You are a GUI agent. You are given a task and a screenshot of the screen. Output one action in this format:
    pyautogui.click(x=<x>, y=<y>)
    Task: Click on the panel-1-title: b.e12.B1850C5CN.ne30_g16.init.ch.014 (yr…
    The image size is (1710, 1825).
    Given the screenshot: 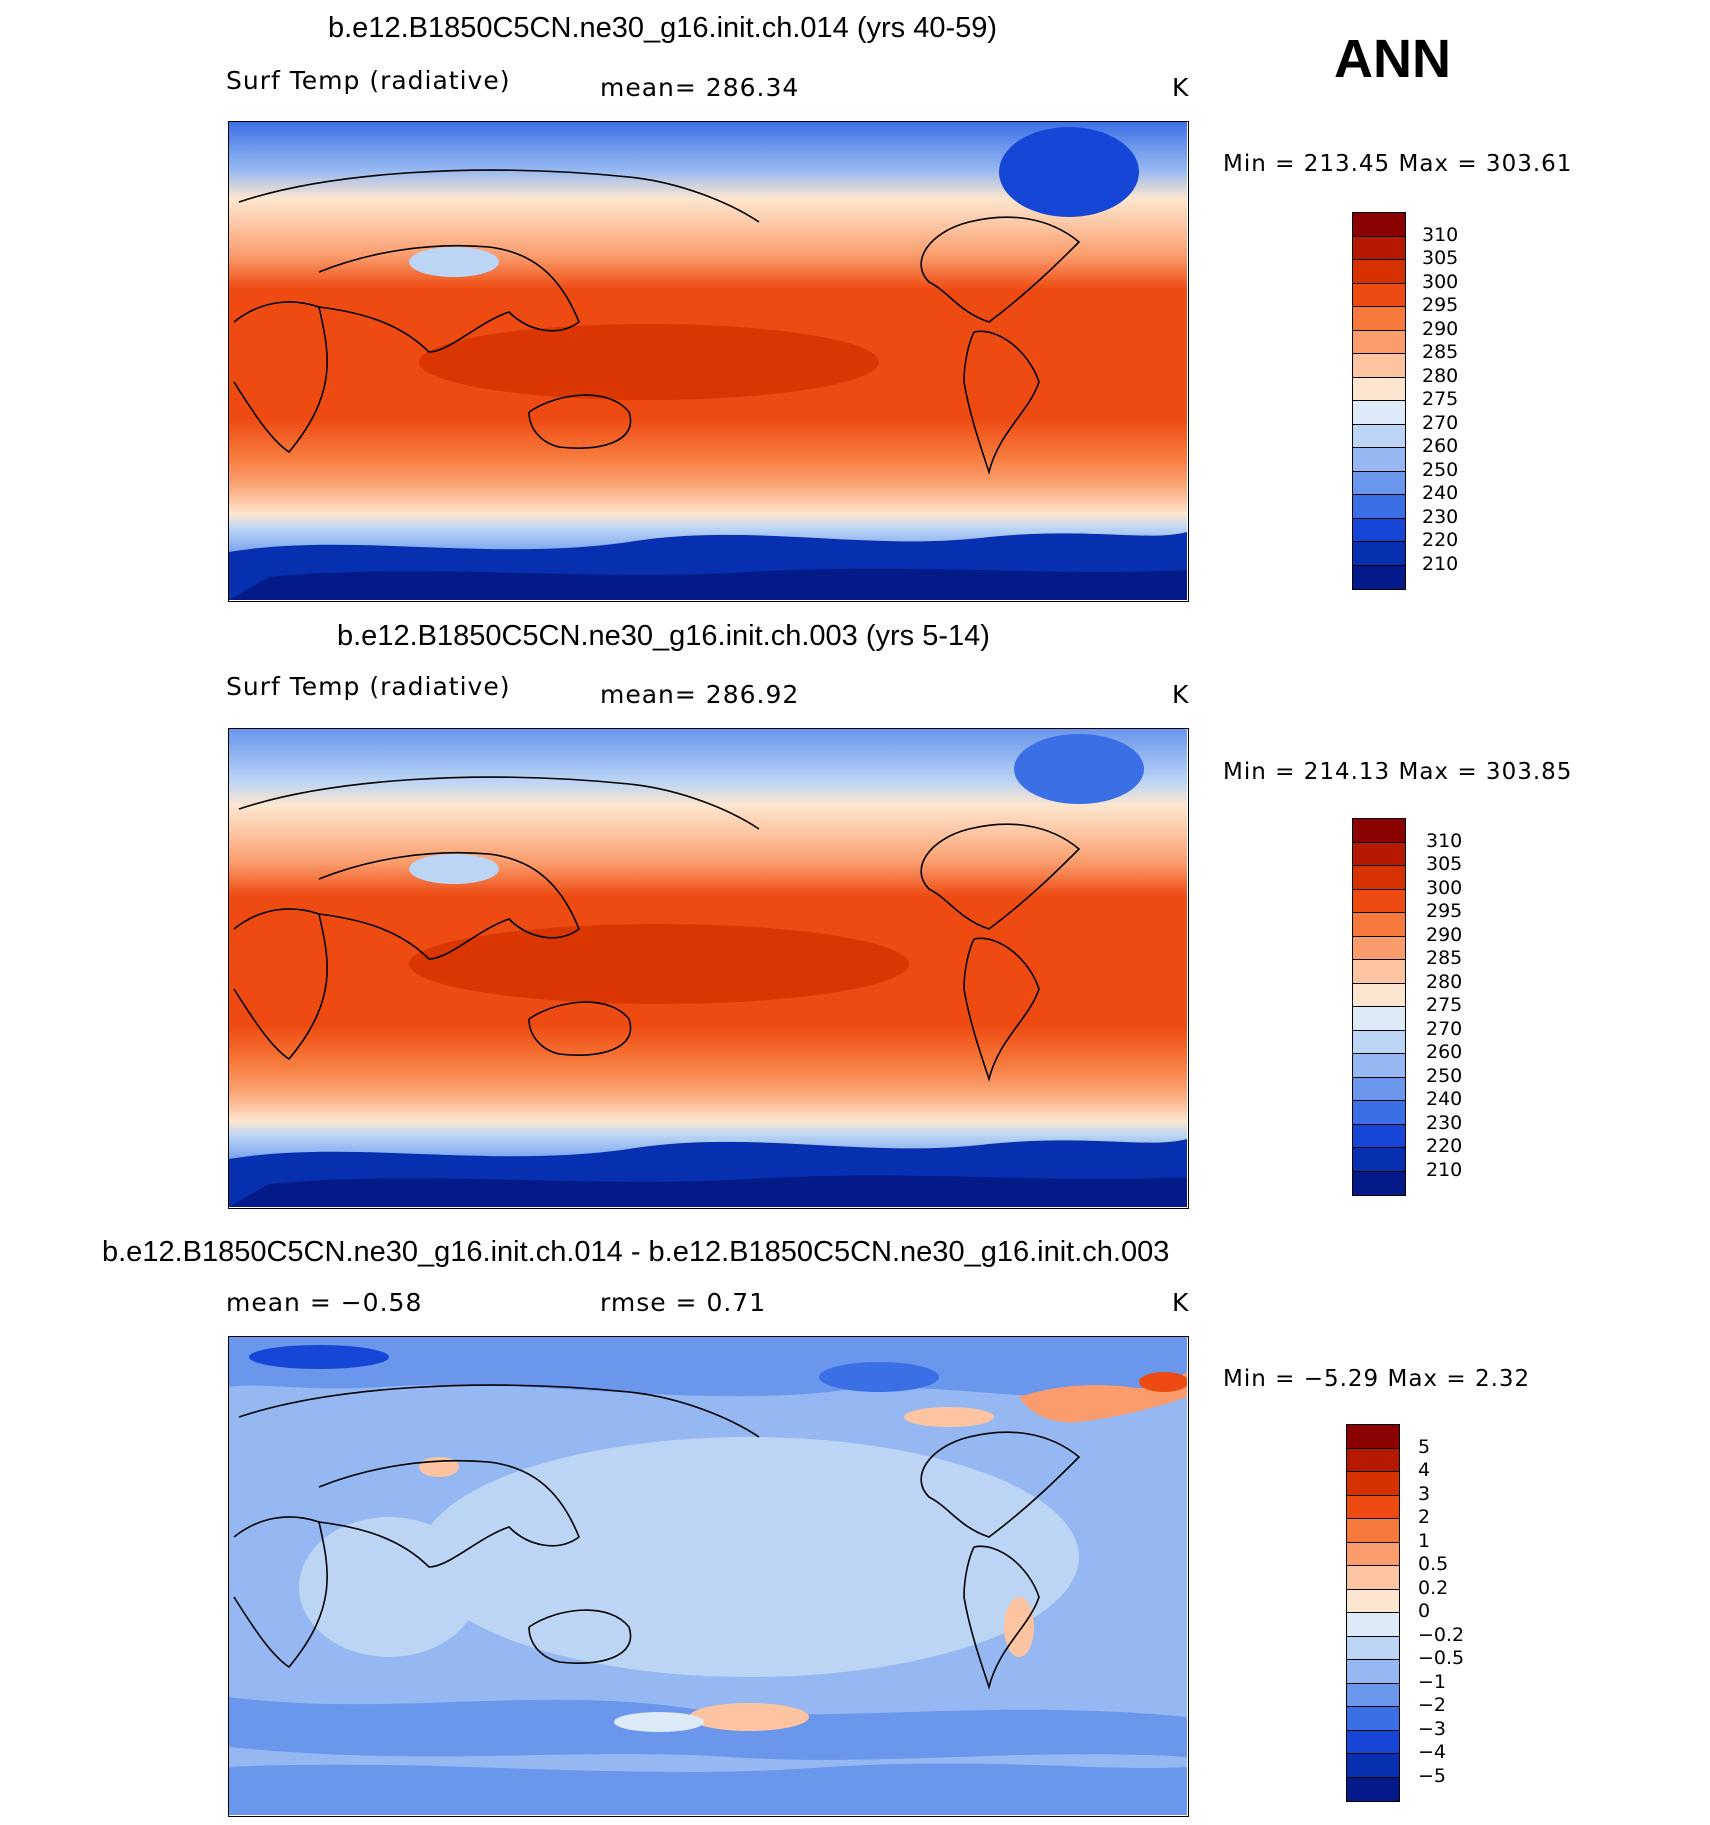 What is the action you would take?
    pyautogui.click(x=663, y=28)
    